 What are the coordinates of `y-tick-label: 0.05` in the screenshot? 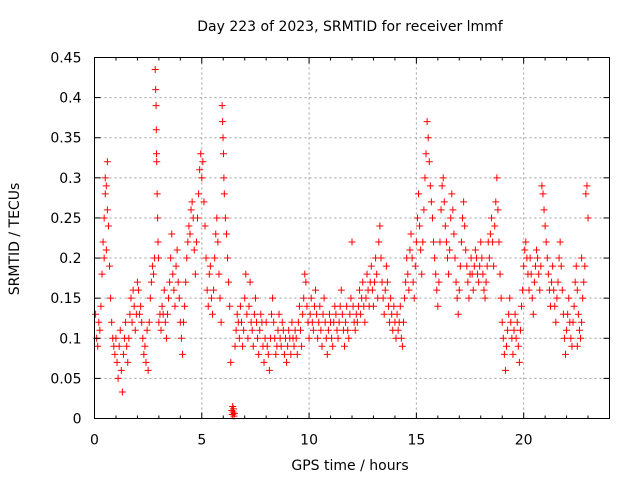 It's located at (65, 379).